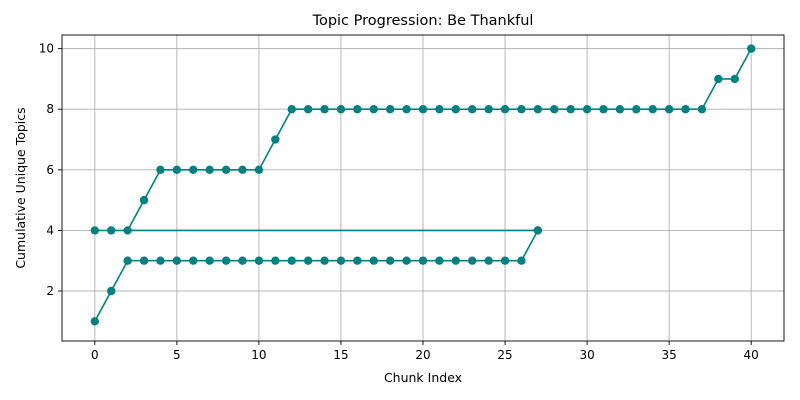  I want to click on x-tick-label: 10, so click(258, 355).